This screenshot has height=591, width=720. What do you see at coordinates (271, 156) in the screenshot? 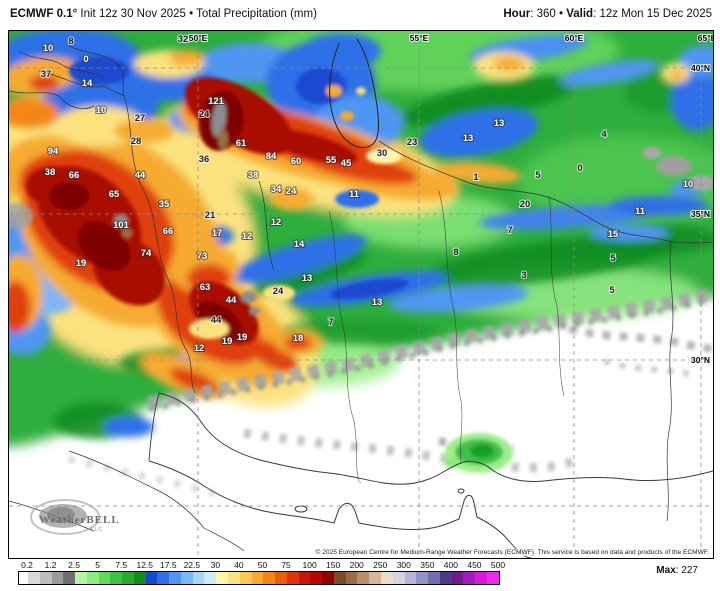
I see `precip-value: 84` at bounding box center [271, 156].